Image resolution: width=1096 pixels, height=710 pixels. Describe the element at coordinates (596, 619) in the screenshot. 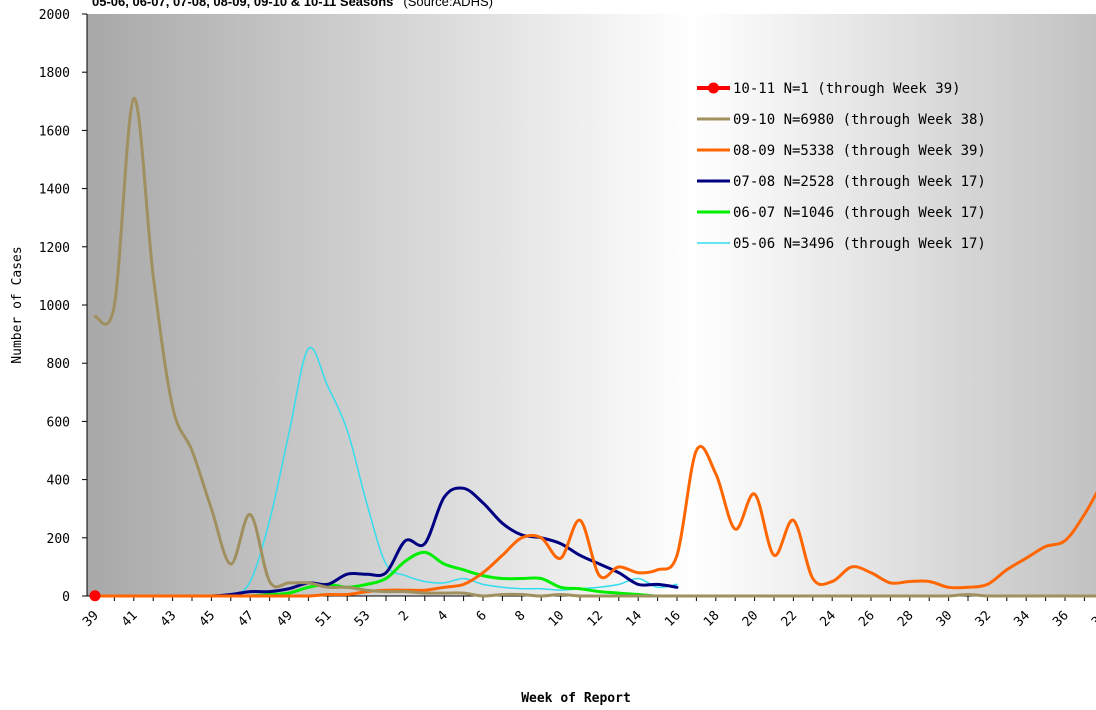

I see `x-tick-label: 12` at that location.